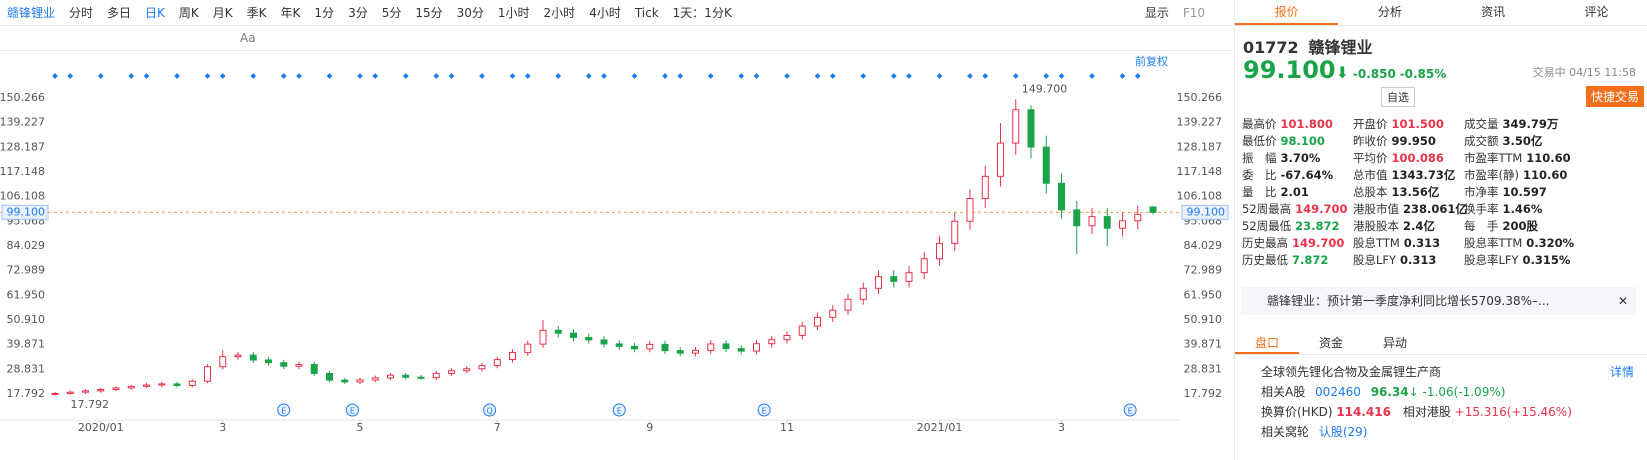 The height and width of the screenshot is (460, 1647). I want to click on period-tab: 3分, so click(358, 13).